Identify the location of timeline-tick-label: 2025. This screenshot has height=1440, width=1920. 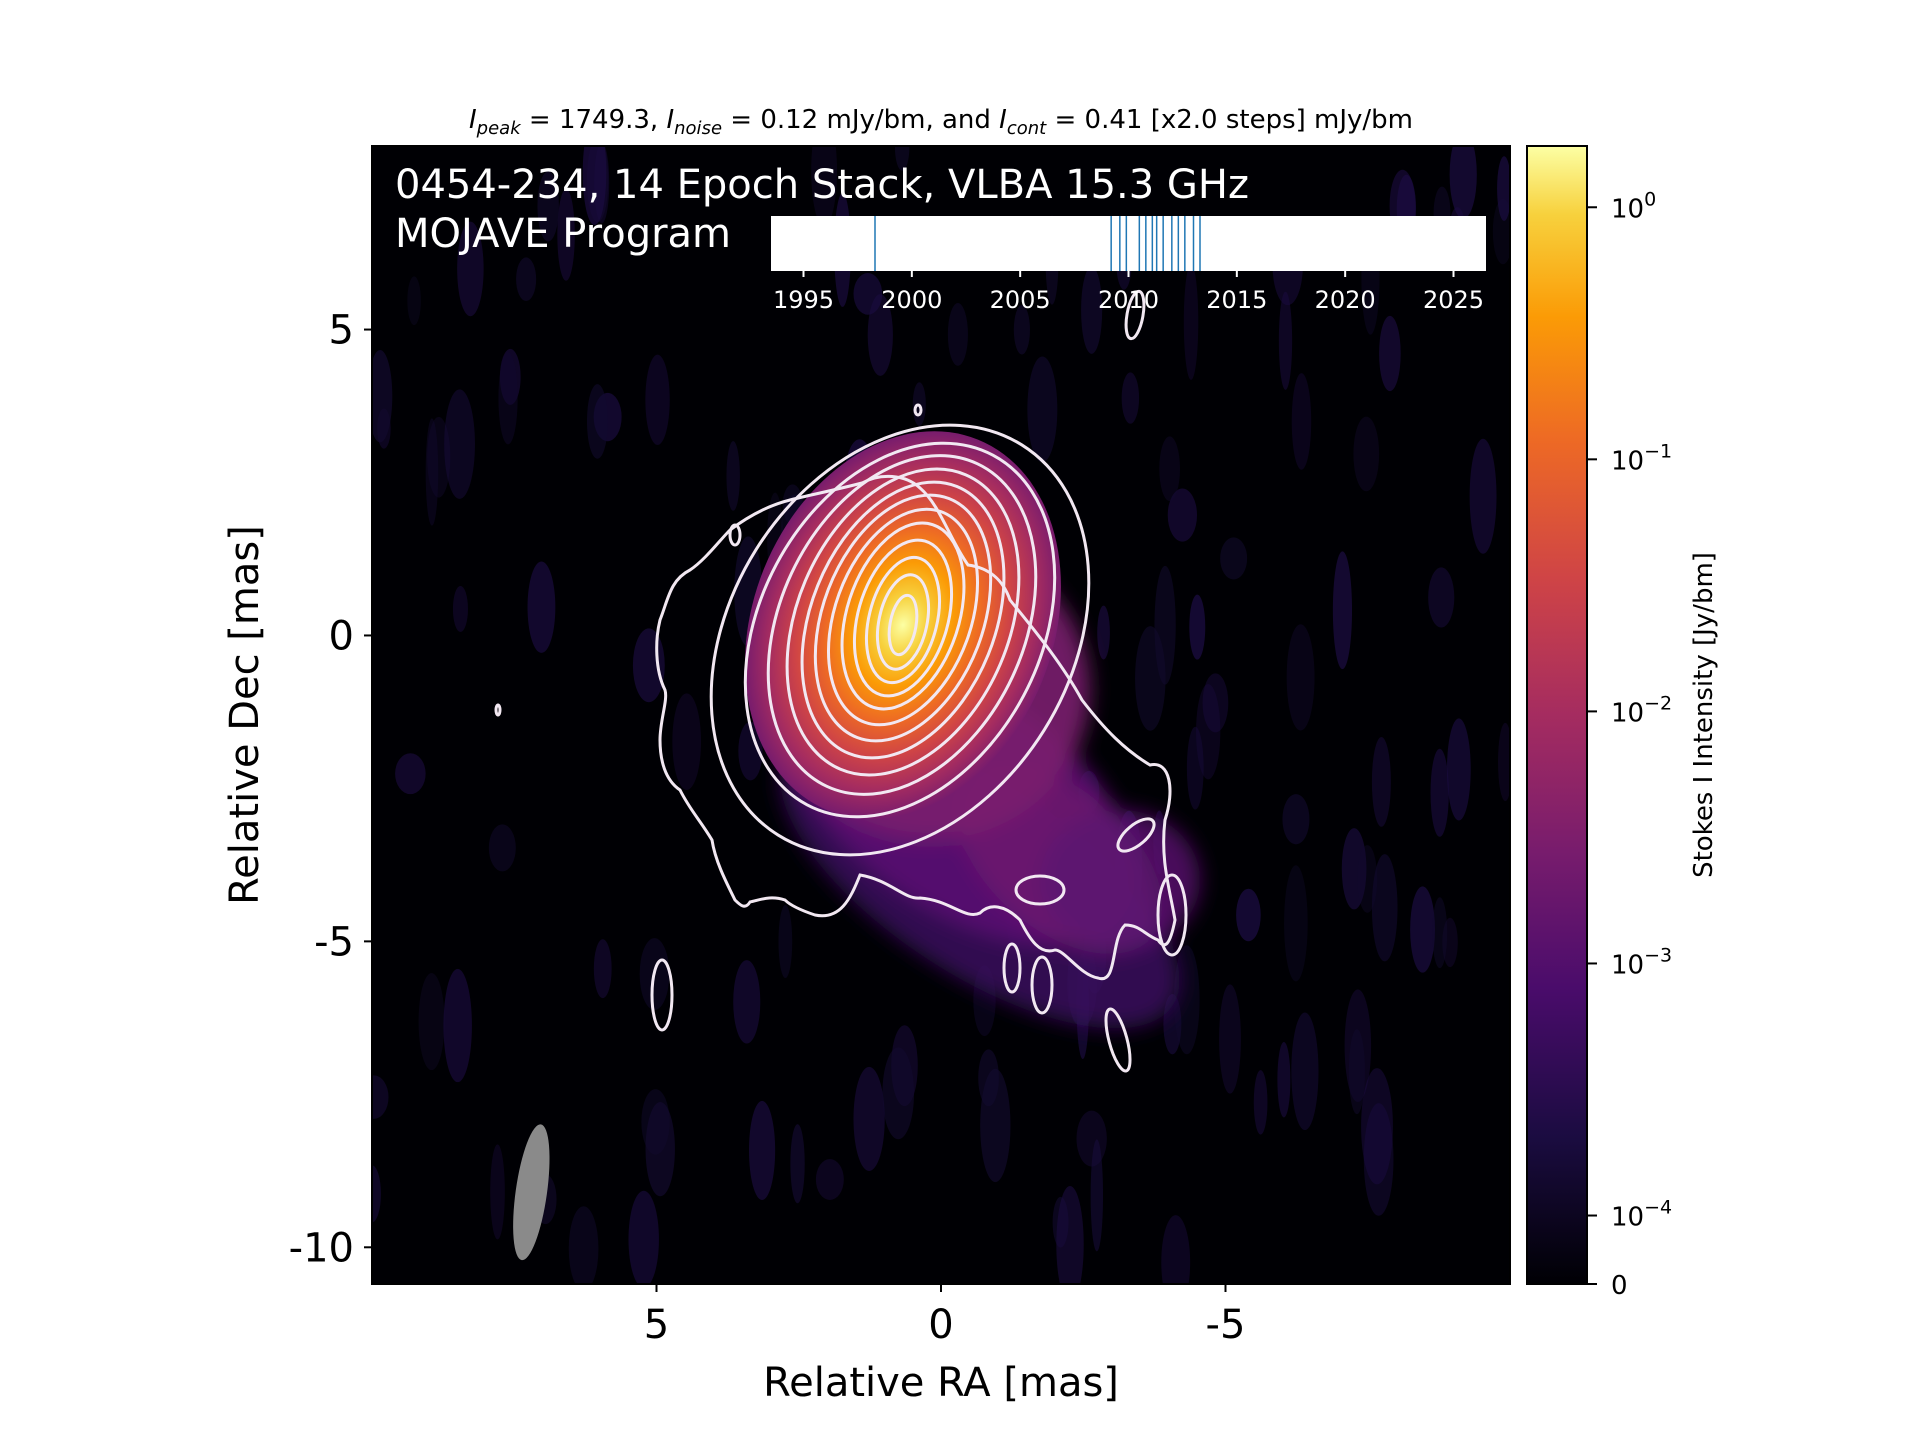
(1453, 300).